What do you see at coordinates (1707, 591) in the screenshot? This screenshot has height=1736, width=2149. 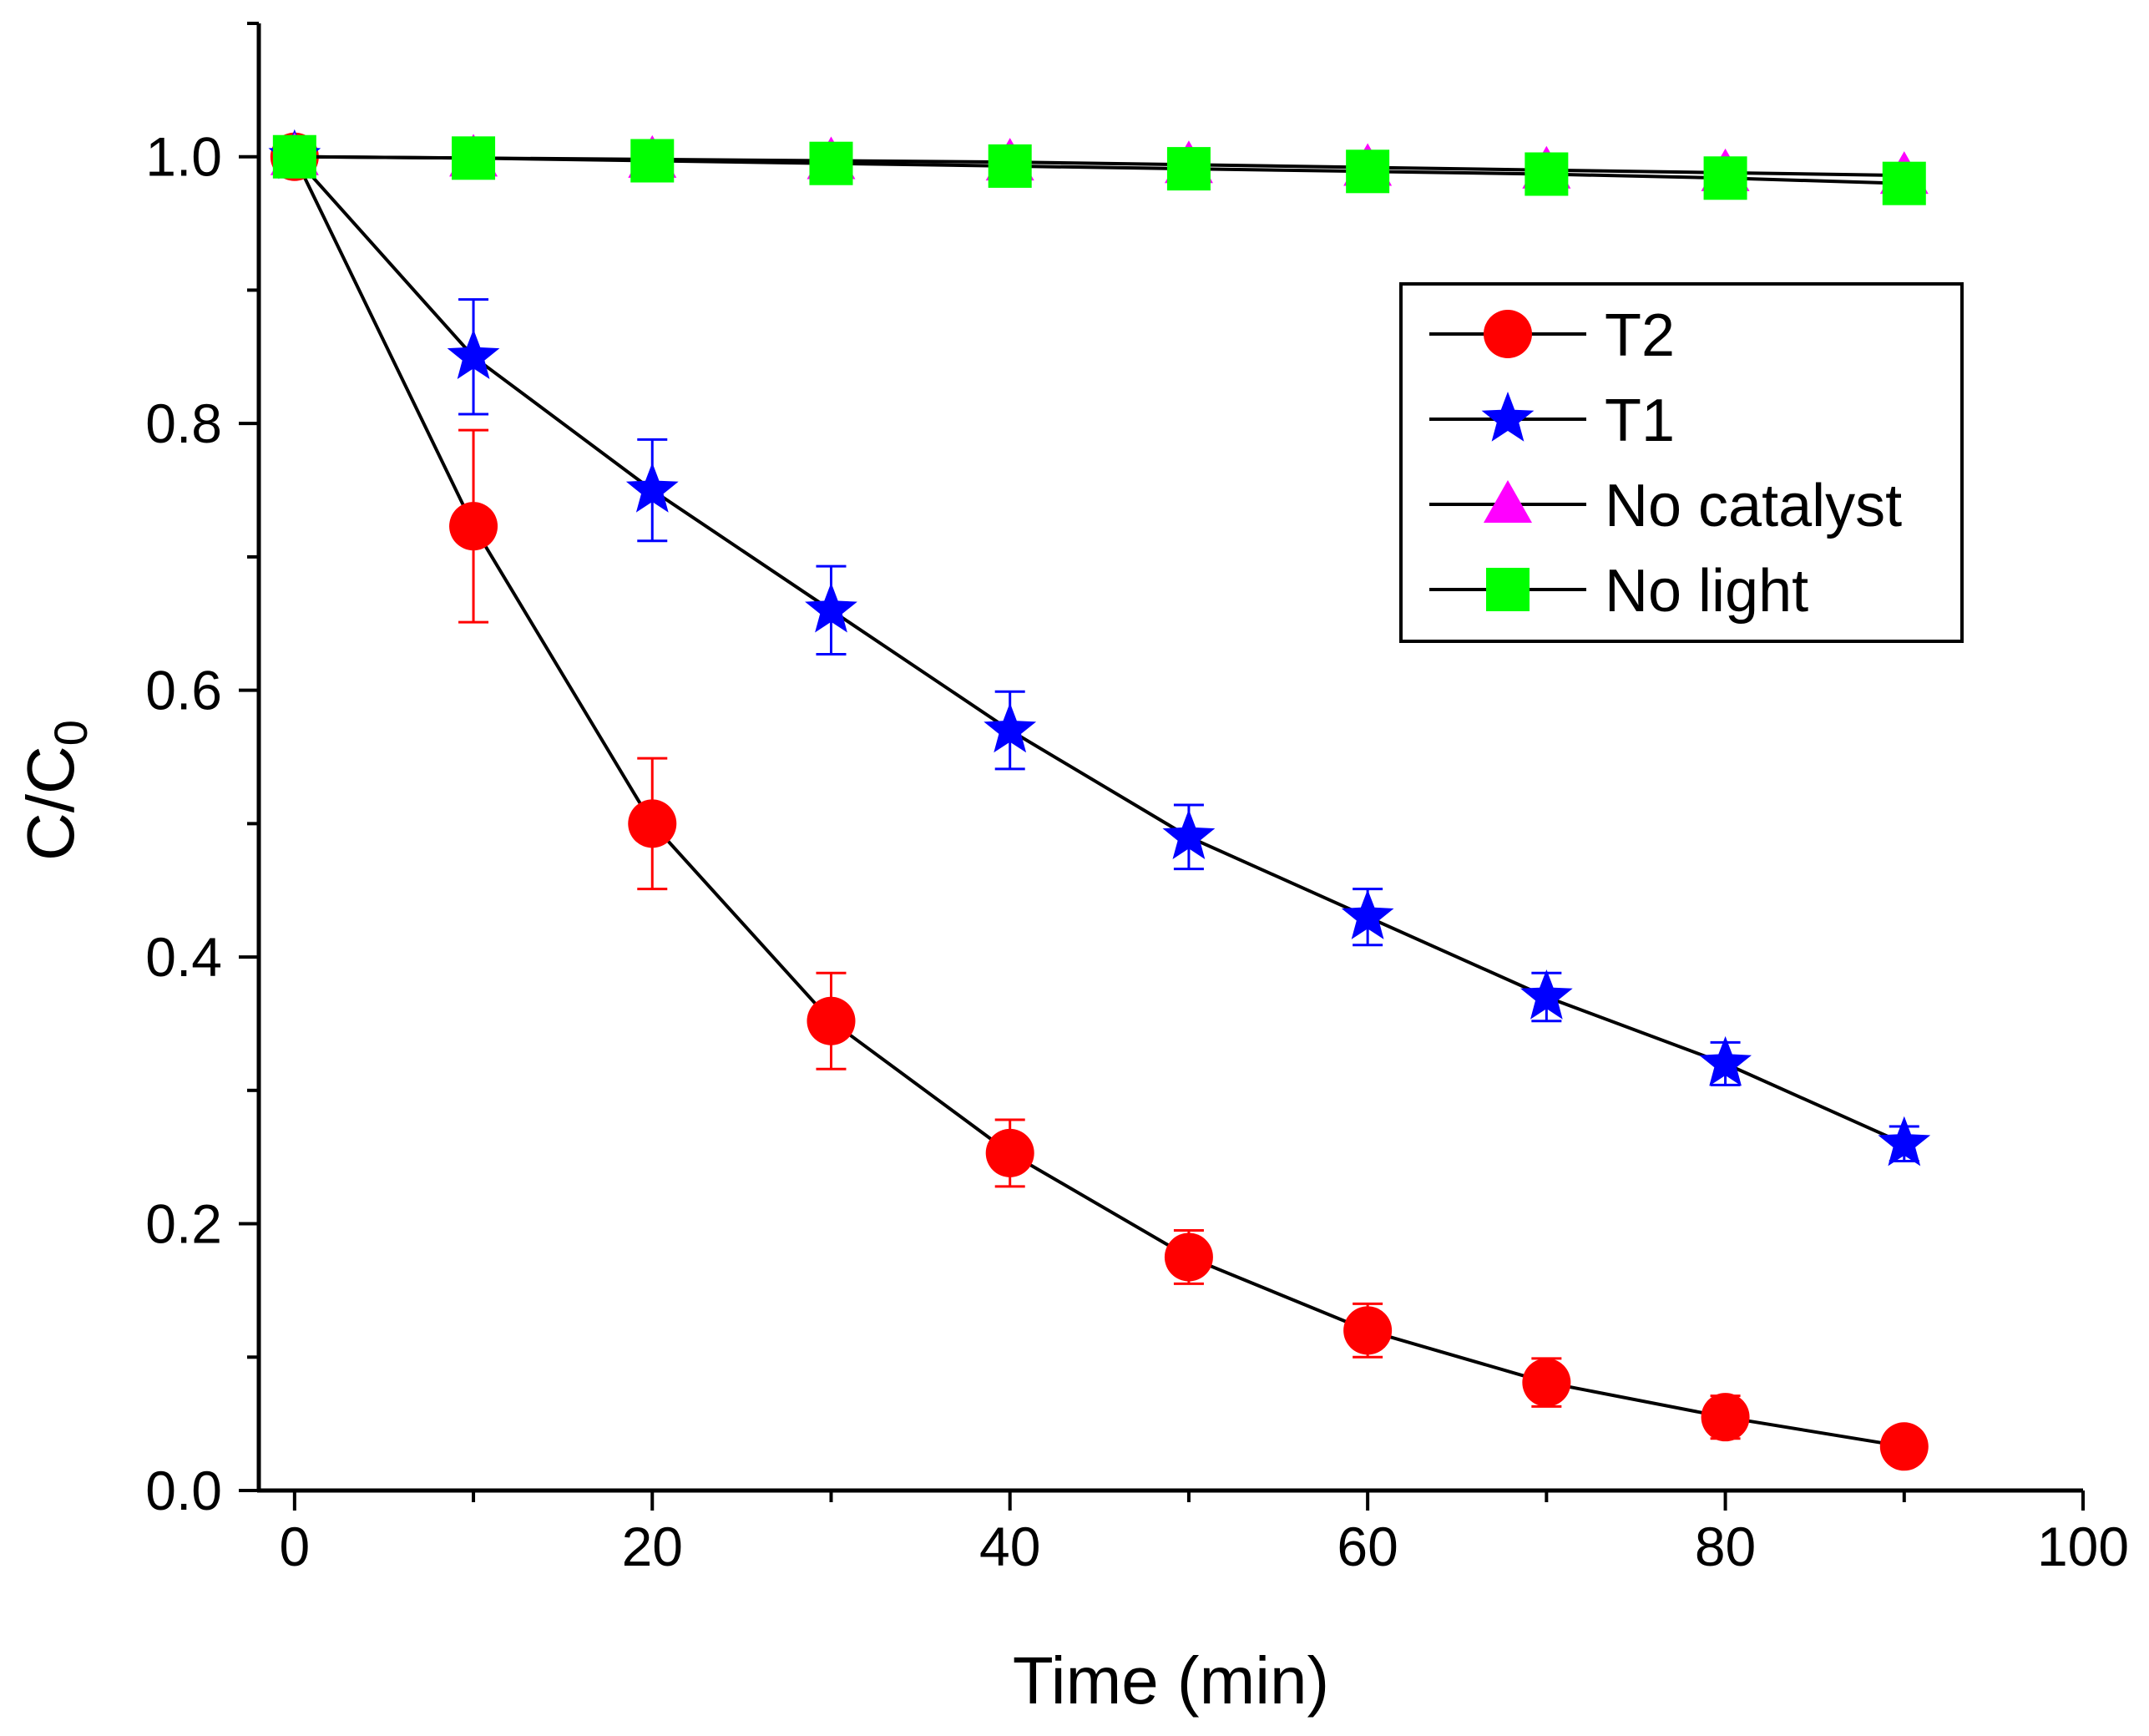 I see `legend-label-no-light: No light` at bounding box center [1707, 591].